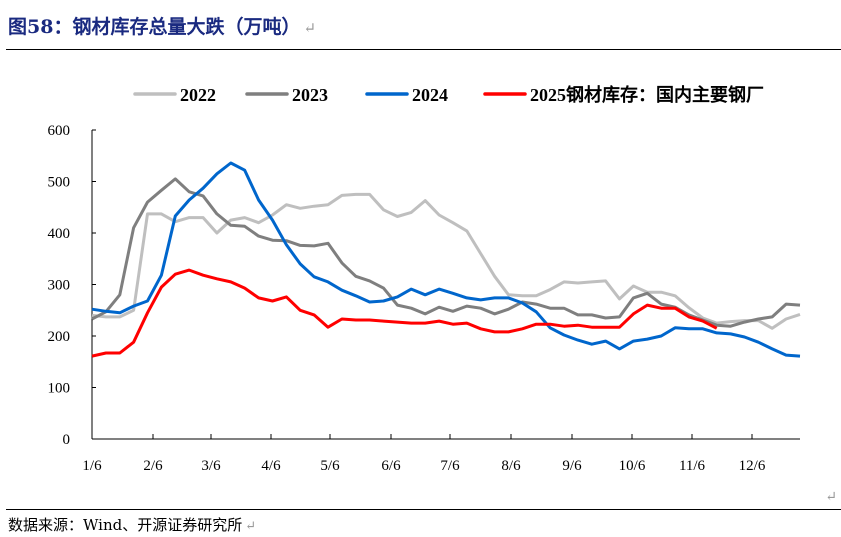 Image resolution: width=841 pixels, height=537 pixels. What do you see at coordinates (67, 440) in the screenshot?
I see `y-tick-label: 0` at bounding box center [67, 440].